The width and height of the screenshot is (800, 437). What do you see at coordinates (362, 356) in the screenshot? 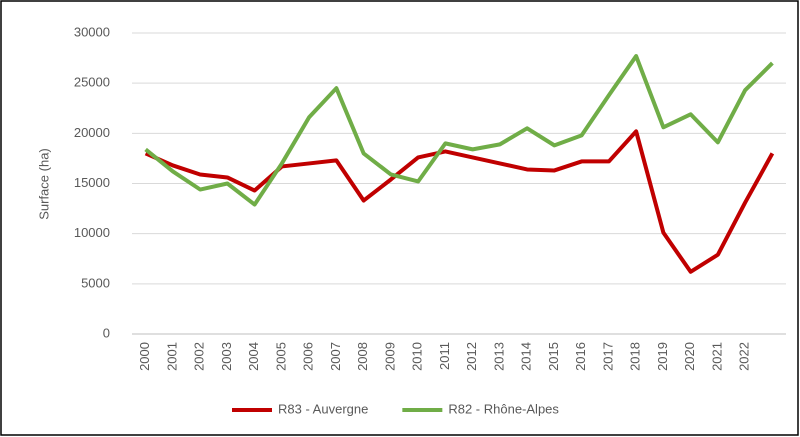
I see `x-tick-label: 2008` at bounding box center [362, 356].